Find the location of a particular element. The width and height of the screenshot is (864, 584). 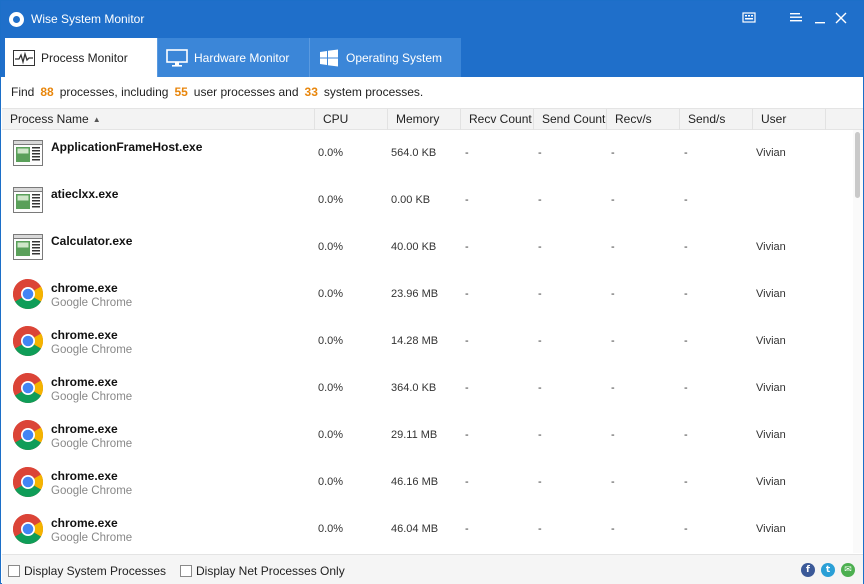

tab-hardware-monitor: Hardware Monitor is located at coordinates (233, 57).